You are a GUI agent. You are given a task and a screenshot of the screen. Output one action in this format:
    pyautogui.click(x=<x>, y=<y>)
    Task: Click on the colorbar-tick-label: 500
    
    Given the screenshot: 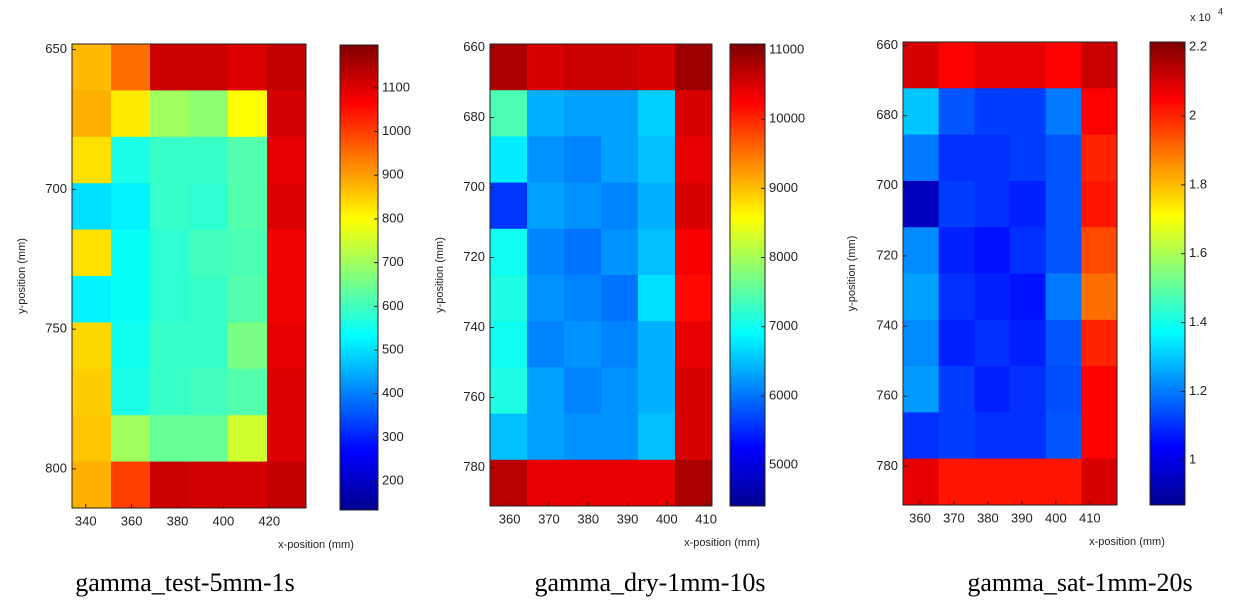 What is the action you would take?
    pyautogui.click(x=393, y=348)
    